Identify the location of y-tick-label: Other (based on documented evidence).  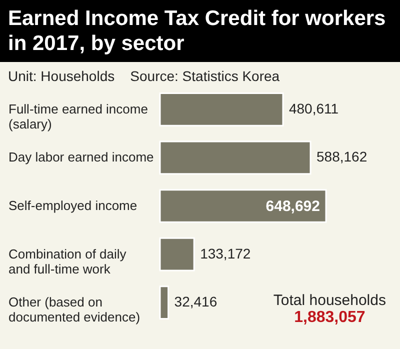
(74, 309).